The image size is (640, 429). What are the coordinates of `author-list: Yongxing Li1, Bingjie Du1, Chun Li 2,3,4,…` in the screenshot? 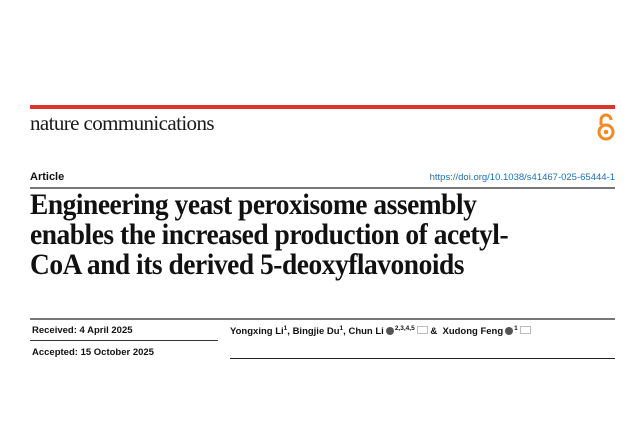 It's located at (380, 331).